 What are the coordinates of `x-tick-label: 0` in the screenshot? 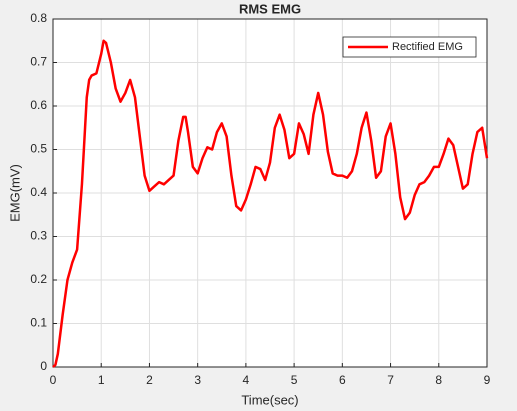 It's located at (53, 380).